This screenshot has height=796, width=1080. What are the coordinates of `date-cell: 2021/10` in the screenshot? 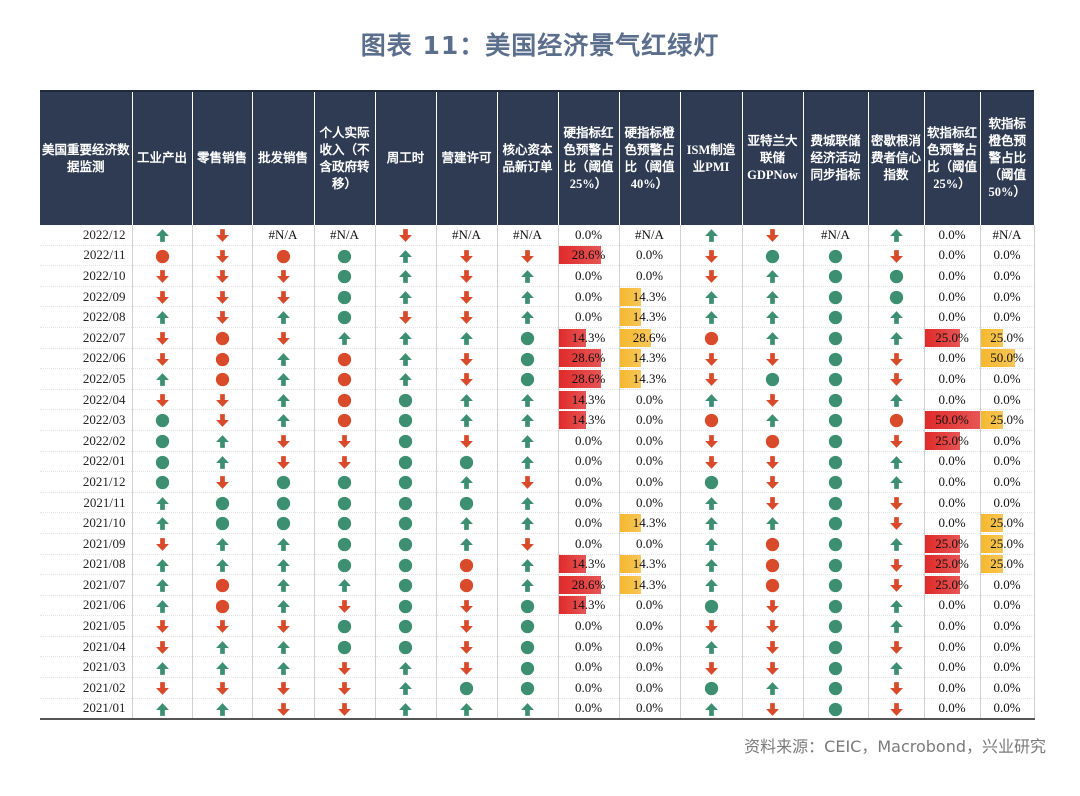 It's located at (86, 523).